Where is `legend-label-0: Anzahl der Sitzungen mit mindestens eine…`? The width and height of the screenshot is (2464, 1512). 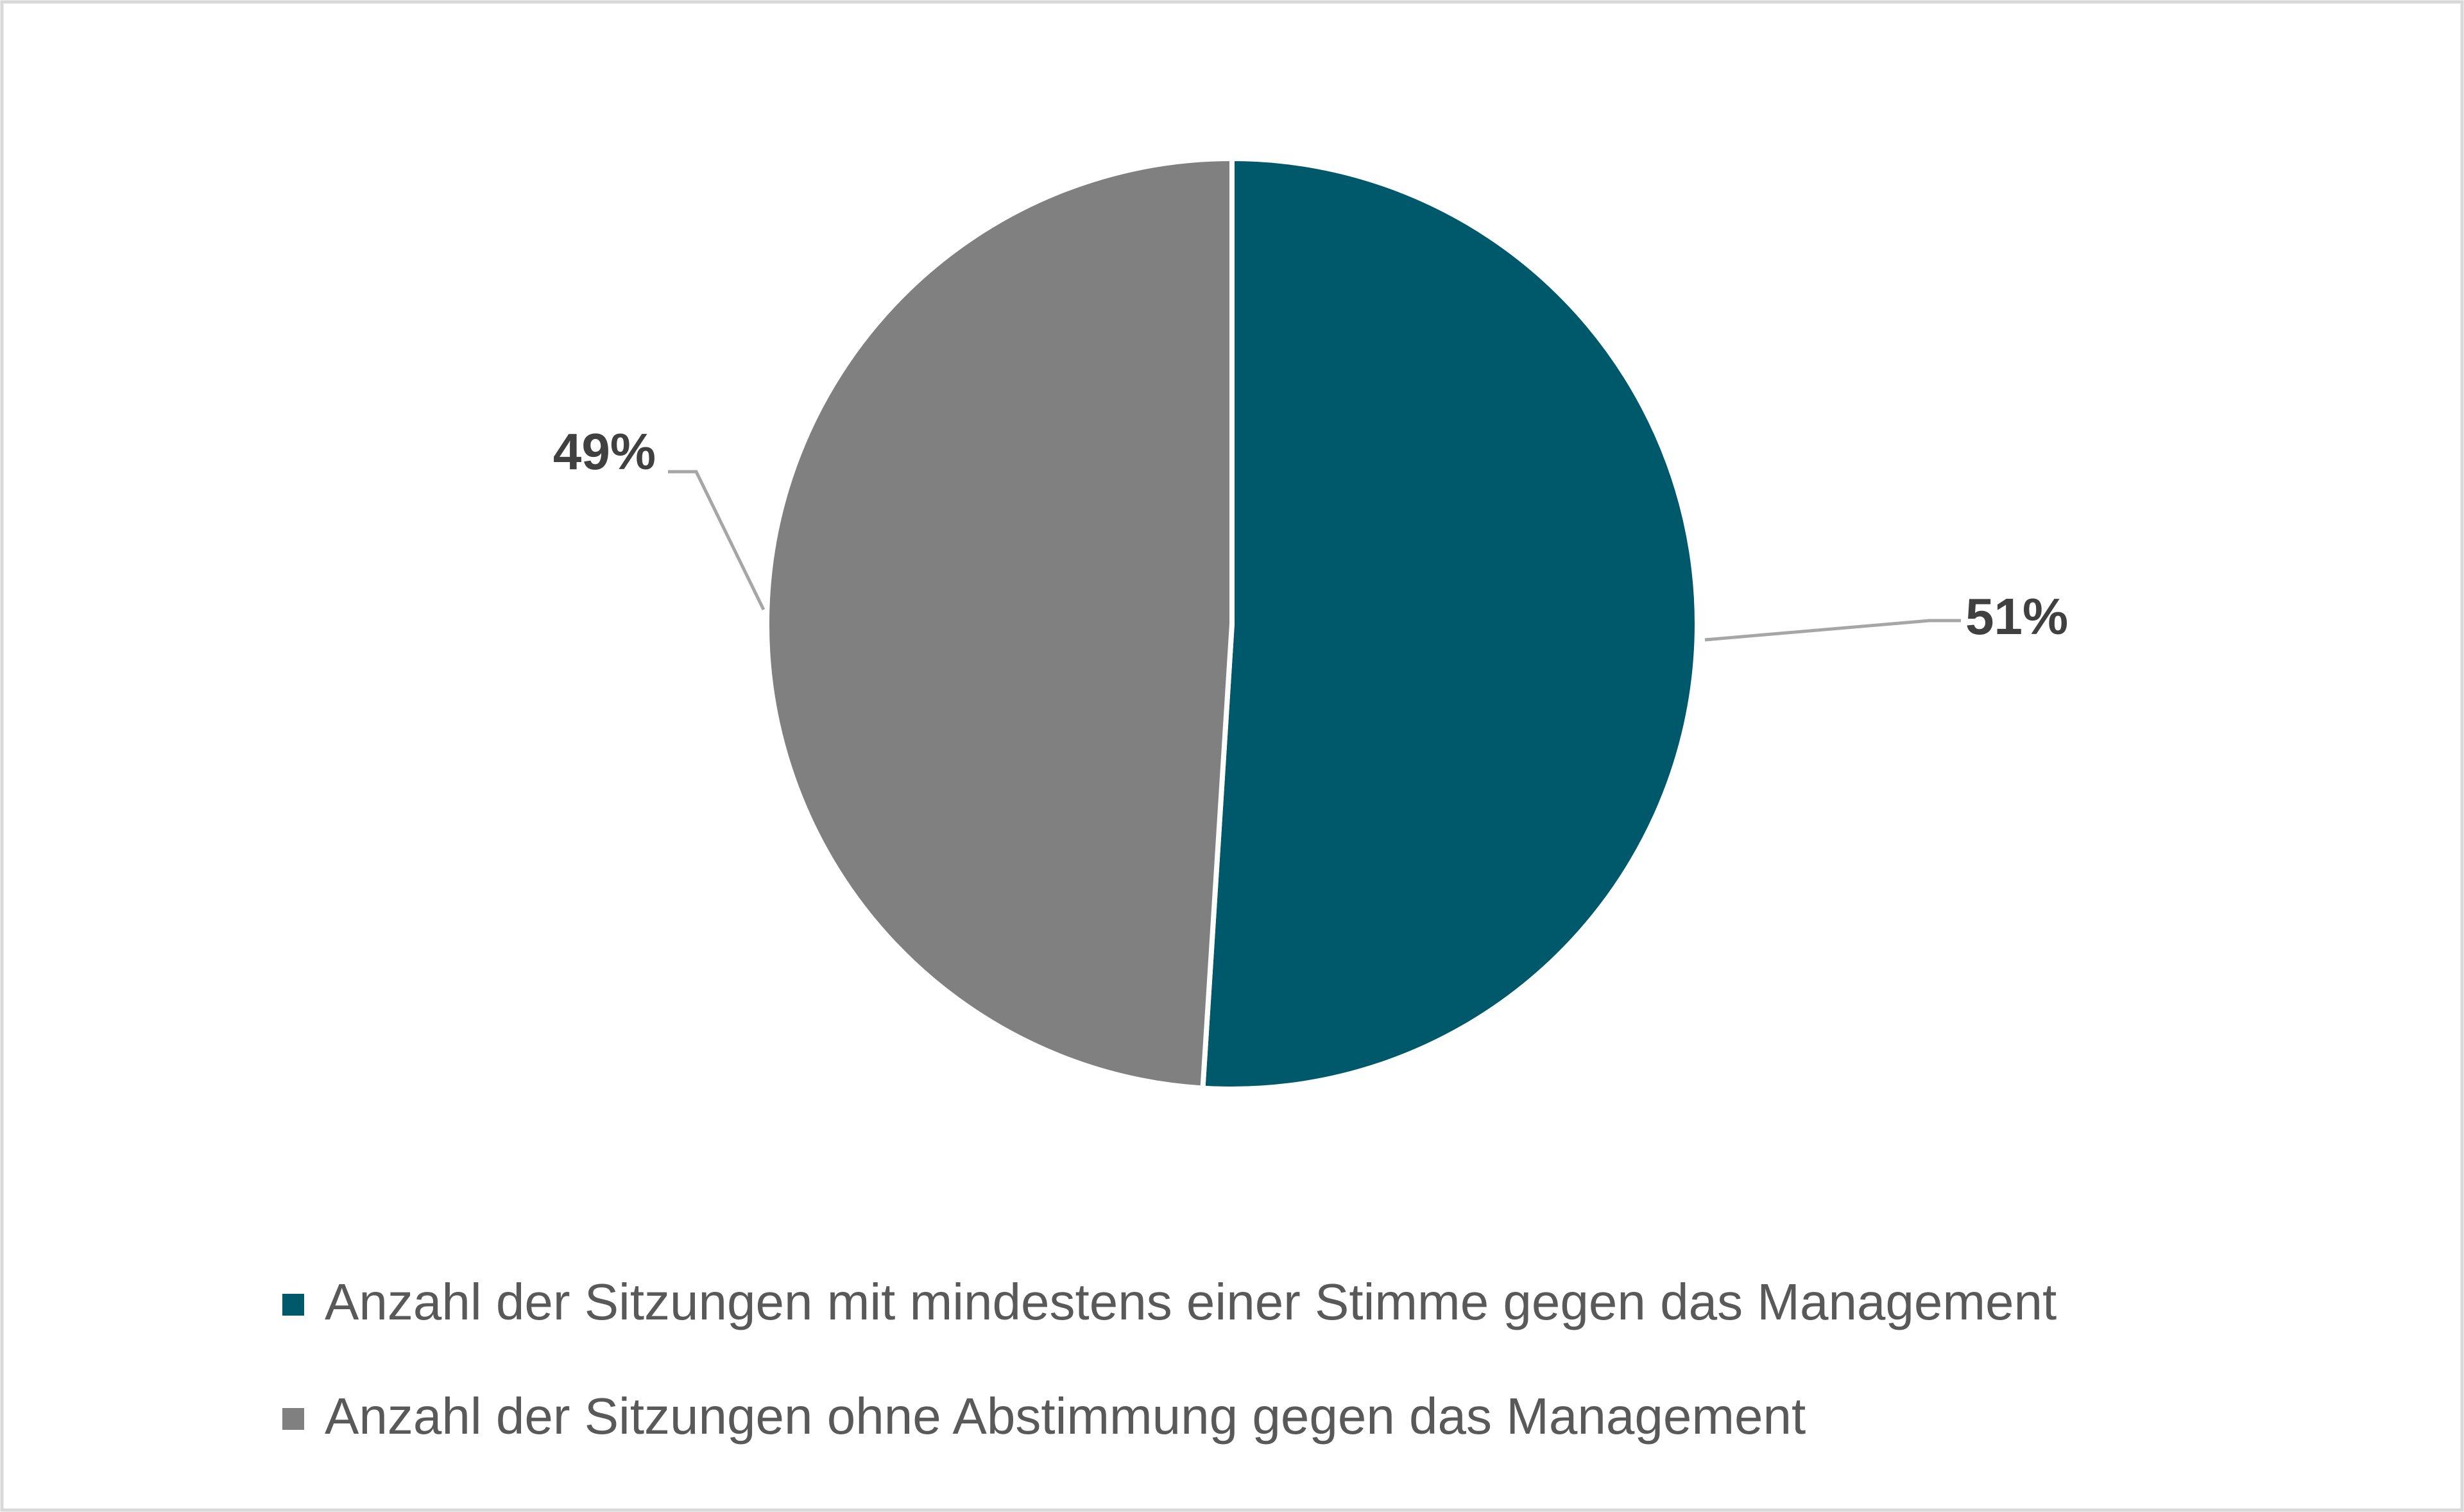 legend-label-0: Anzahl der Sitzungen mit mindestens eine… is located at coordinates (1191, 1301).